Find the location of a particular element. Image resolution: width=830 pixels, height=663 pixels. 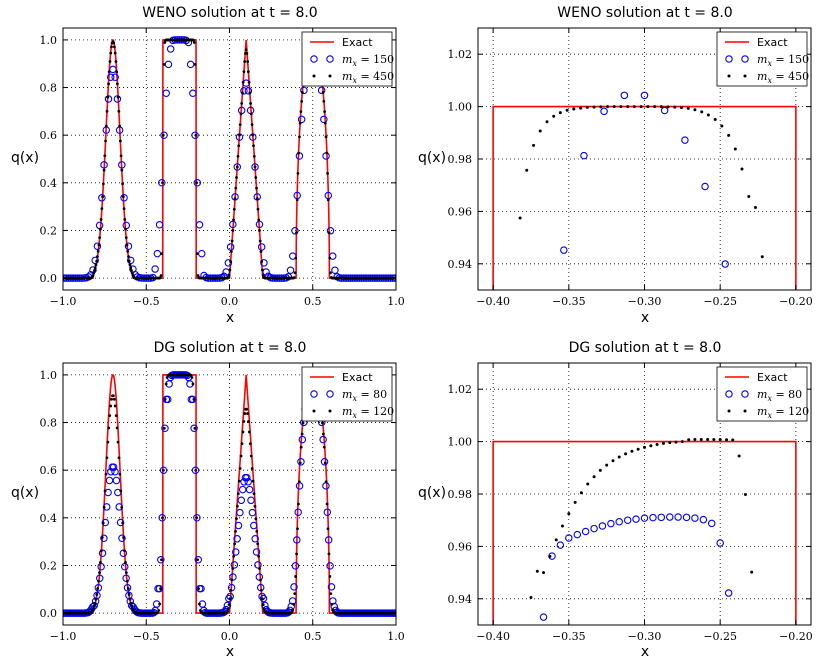

legend-circle-swatch is located at coordinates (314, 59).